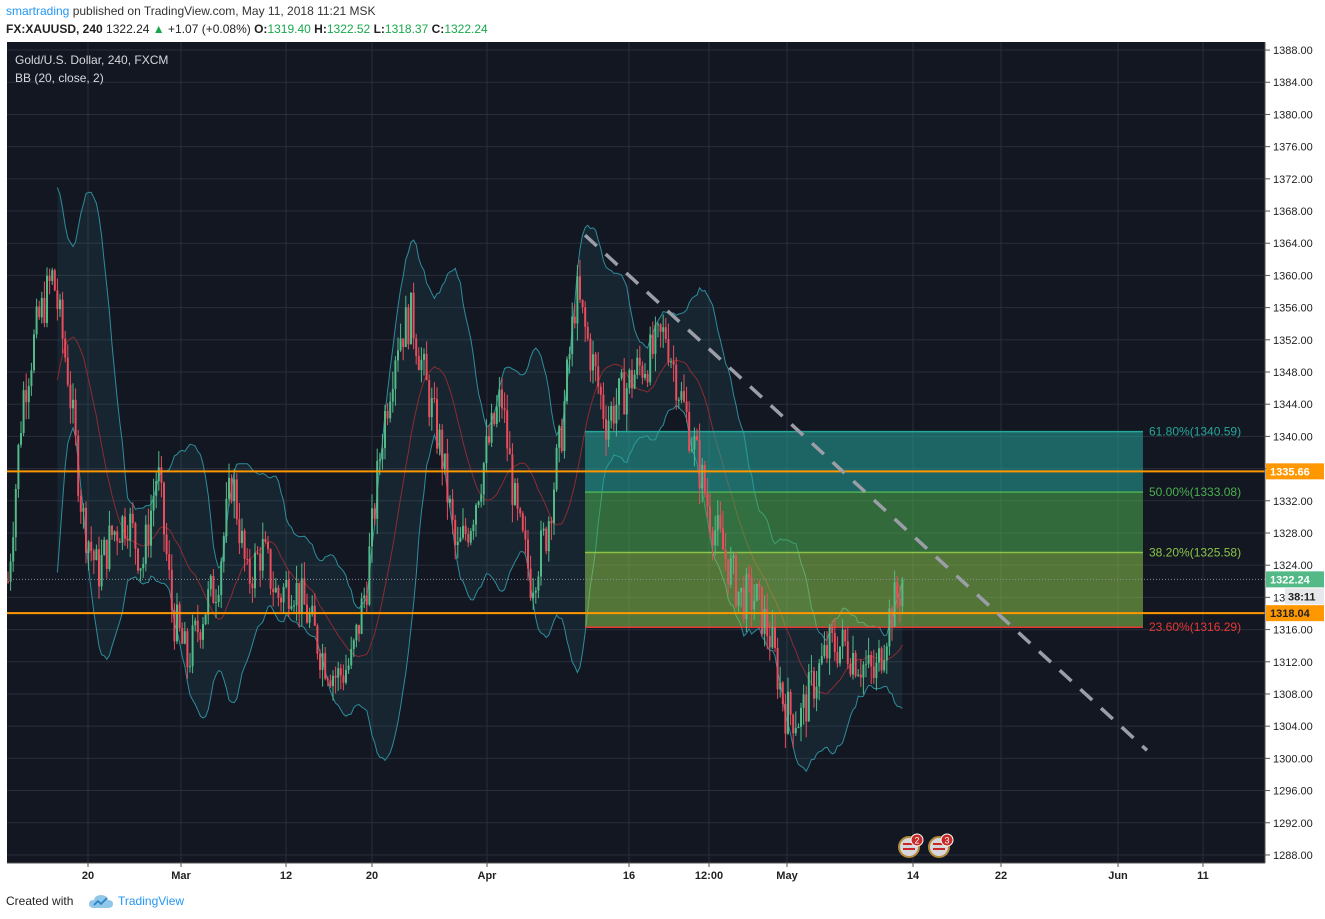 This screenshot has height=919, width=1325. Describe the element at coordinates (38, 11) in the screenshot. I see `author-link: smartrading` at that location.